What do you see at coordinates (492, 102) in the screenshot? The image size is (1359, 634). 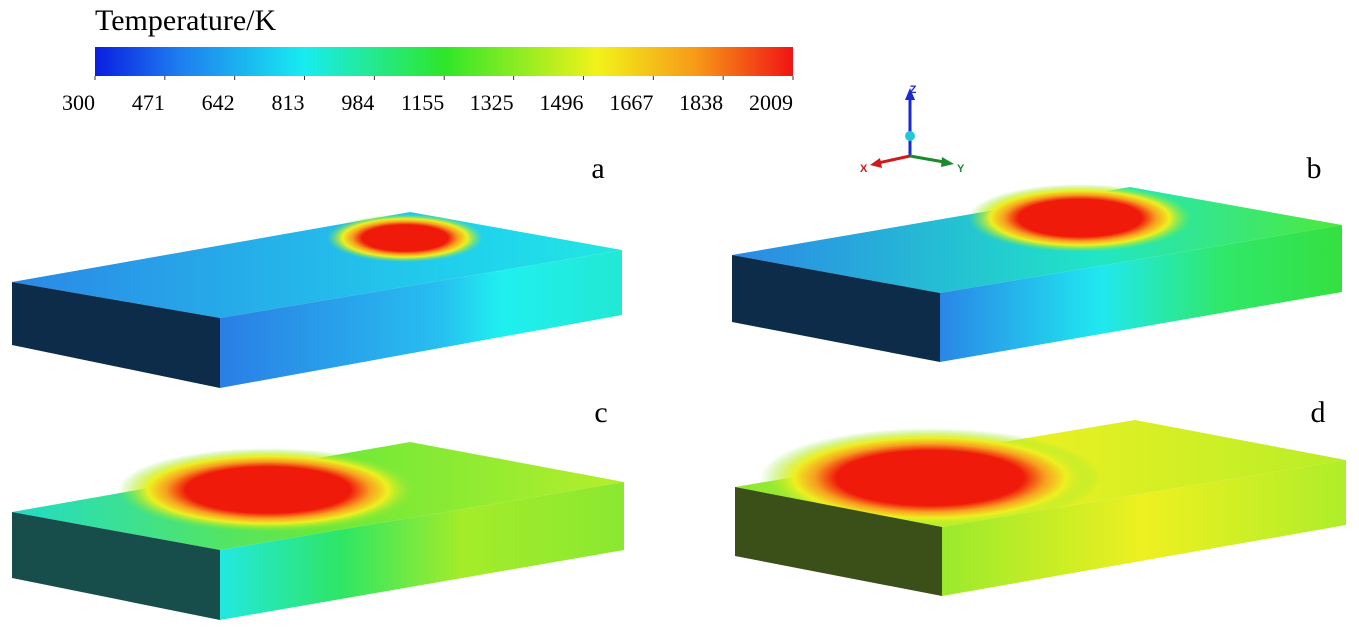 I see `tick-label: 1325` at bounding box center [492, 102].